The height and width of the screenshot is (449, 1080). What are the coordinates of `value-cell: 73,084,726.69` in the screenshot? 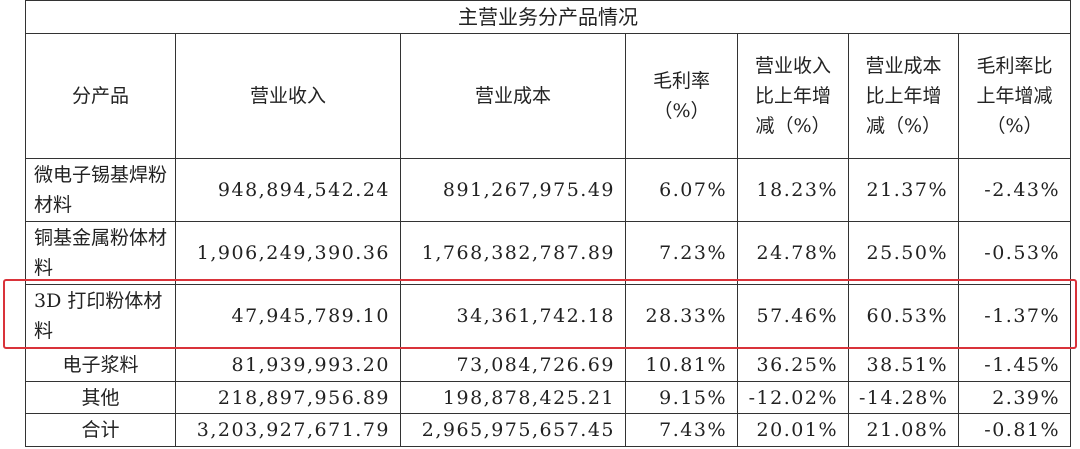 It's located at (513, 364).